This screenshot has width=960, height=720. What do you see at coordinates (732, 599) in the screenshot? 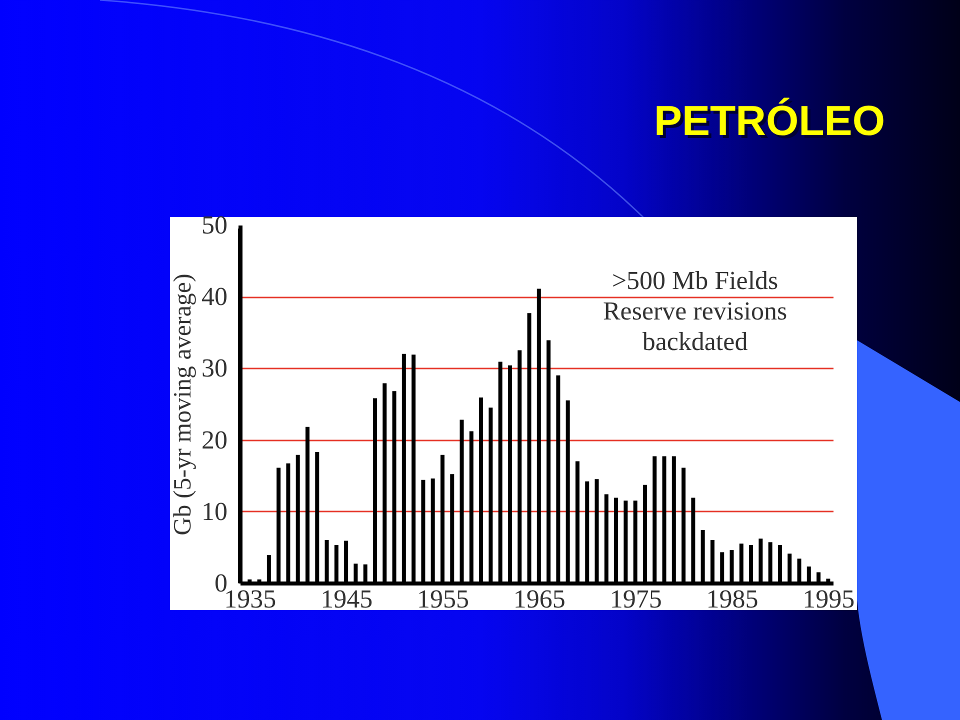
I see `x-tick-label: 1985` at bounding box center [732, 599].